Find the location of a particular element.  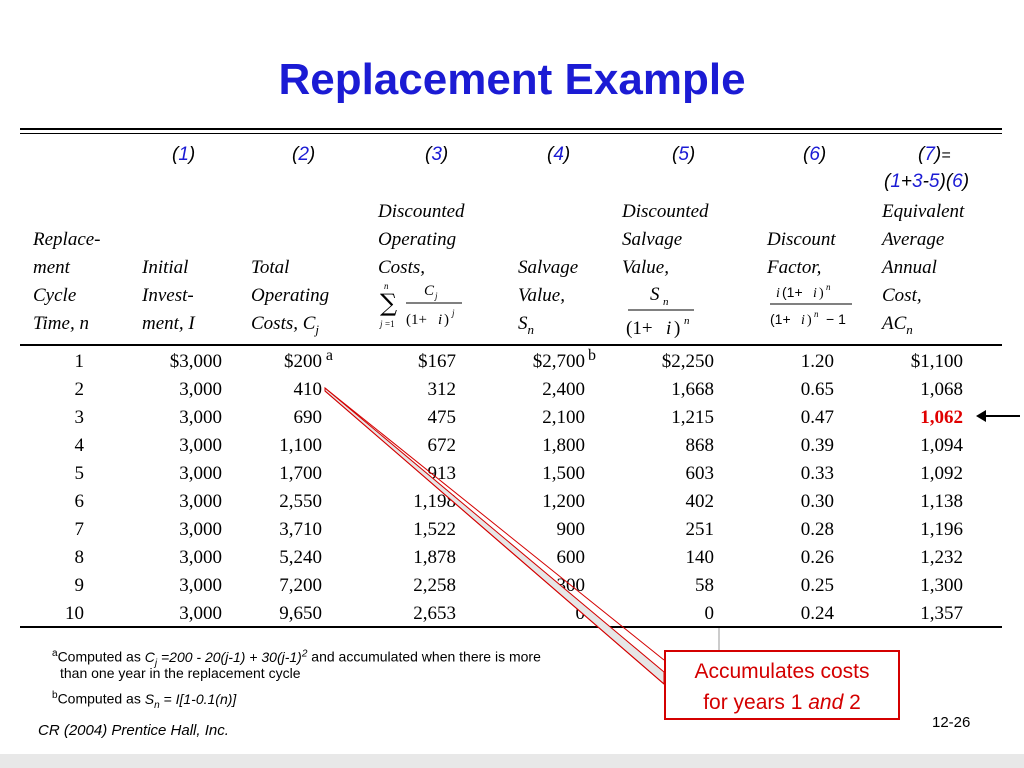

cell-sv: $2,700 b is located at coordinates (515, 361).